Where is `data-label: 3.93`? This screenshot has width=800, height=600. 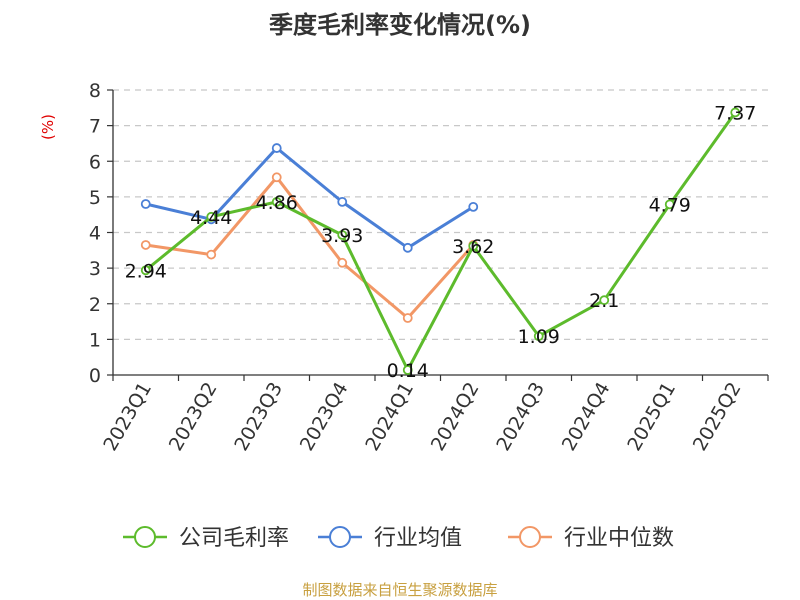 data-label: 3.93 is located at coordinates (342, 236).